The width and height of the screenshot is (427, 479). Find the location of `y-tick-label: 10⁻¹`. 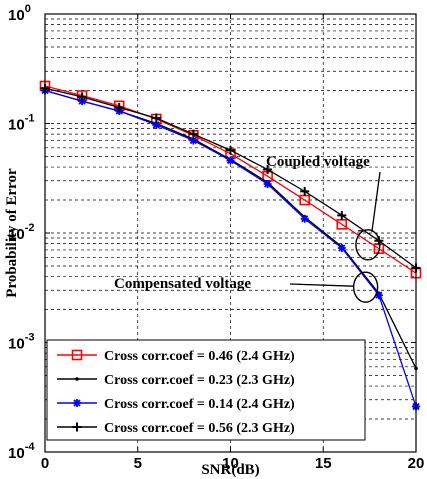

y-tick-label: 10⁻¹ is located at coordinates (21, 123).